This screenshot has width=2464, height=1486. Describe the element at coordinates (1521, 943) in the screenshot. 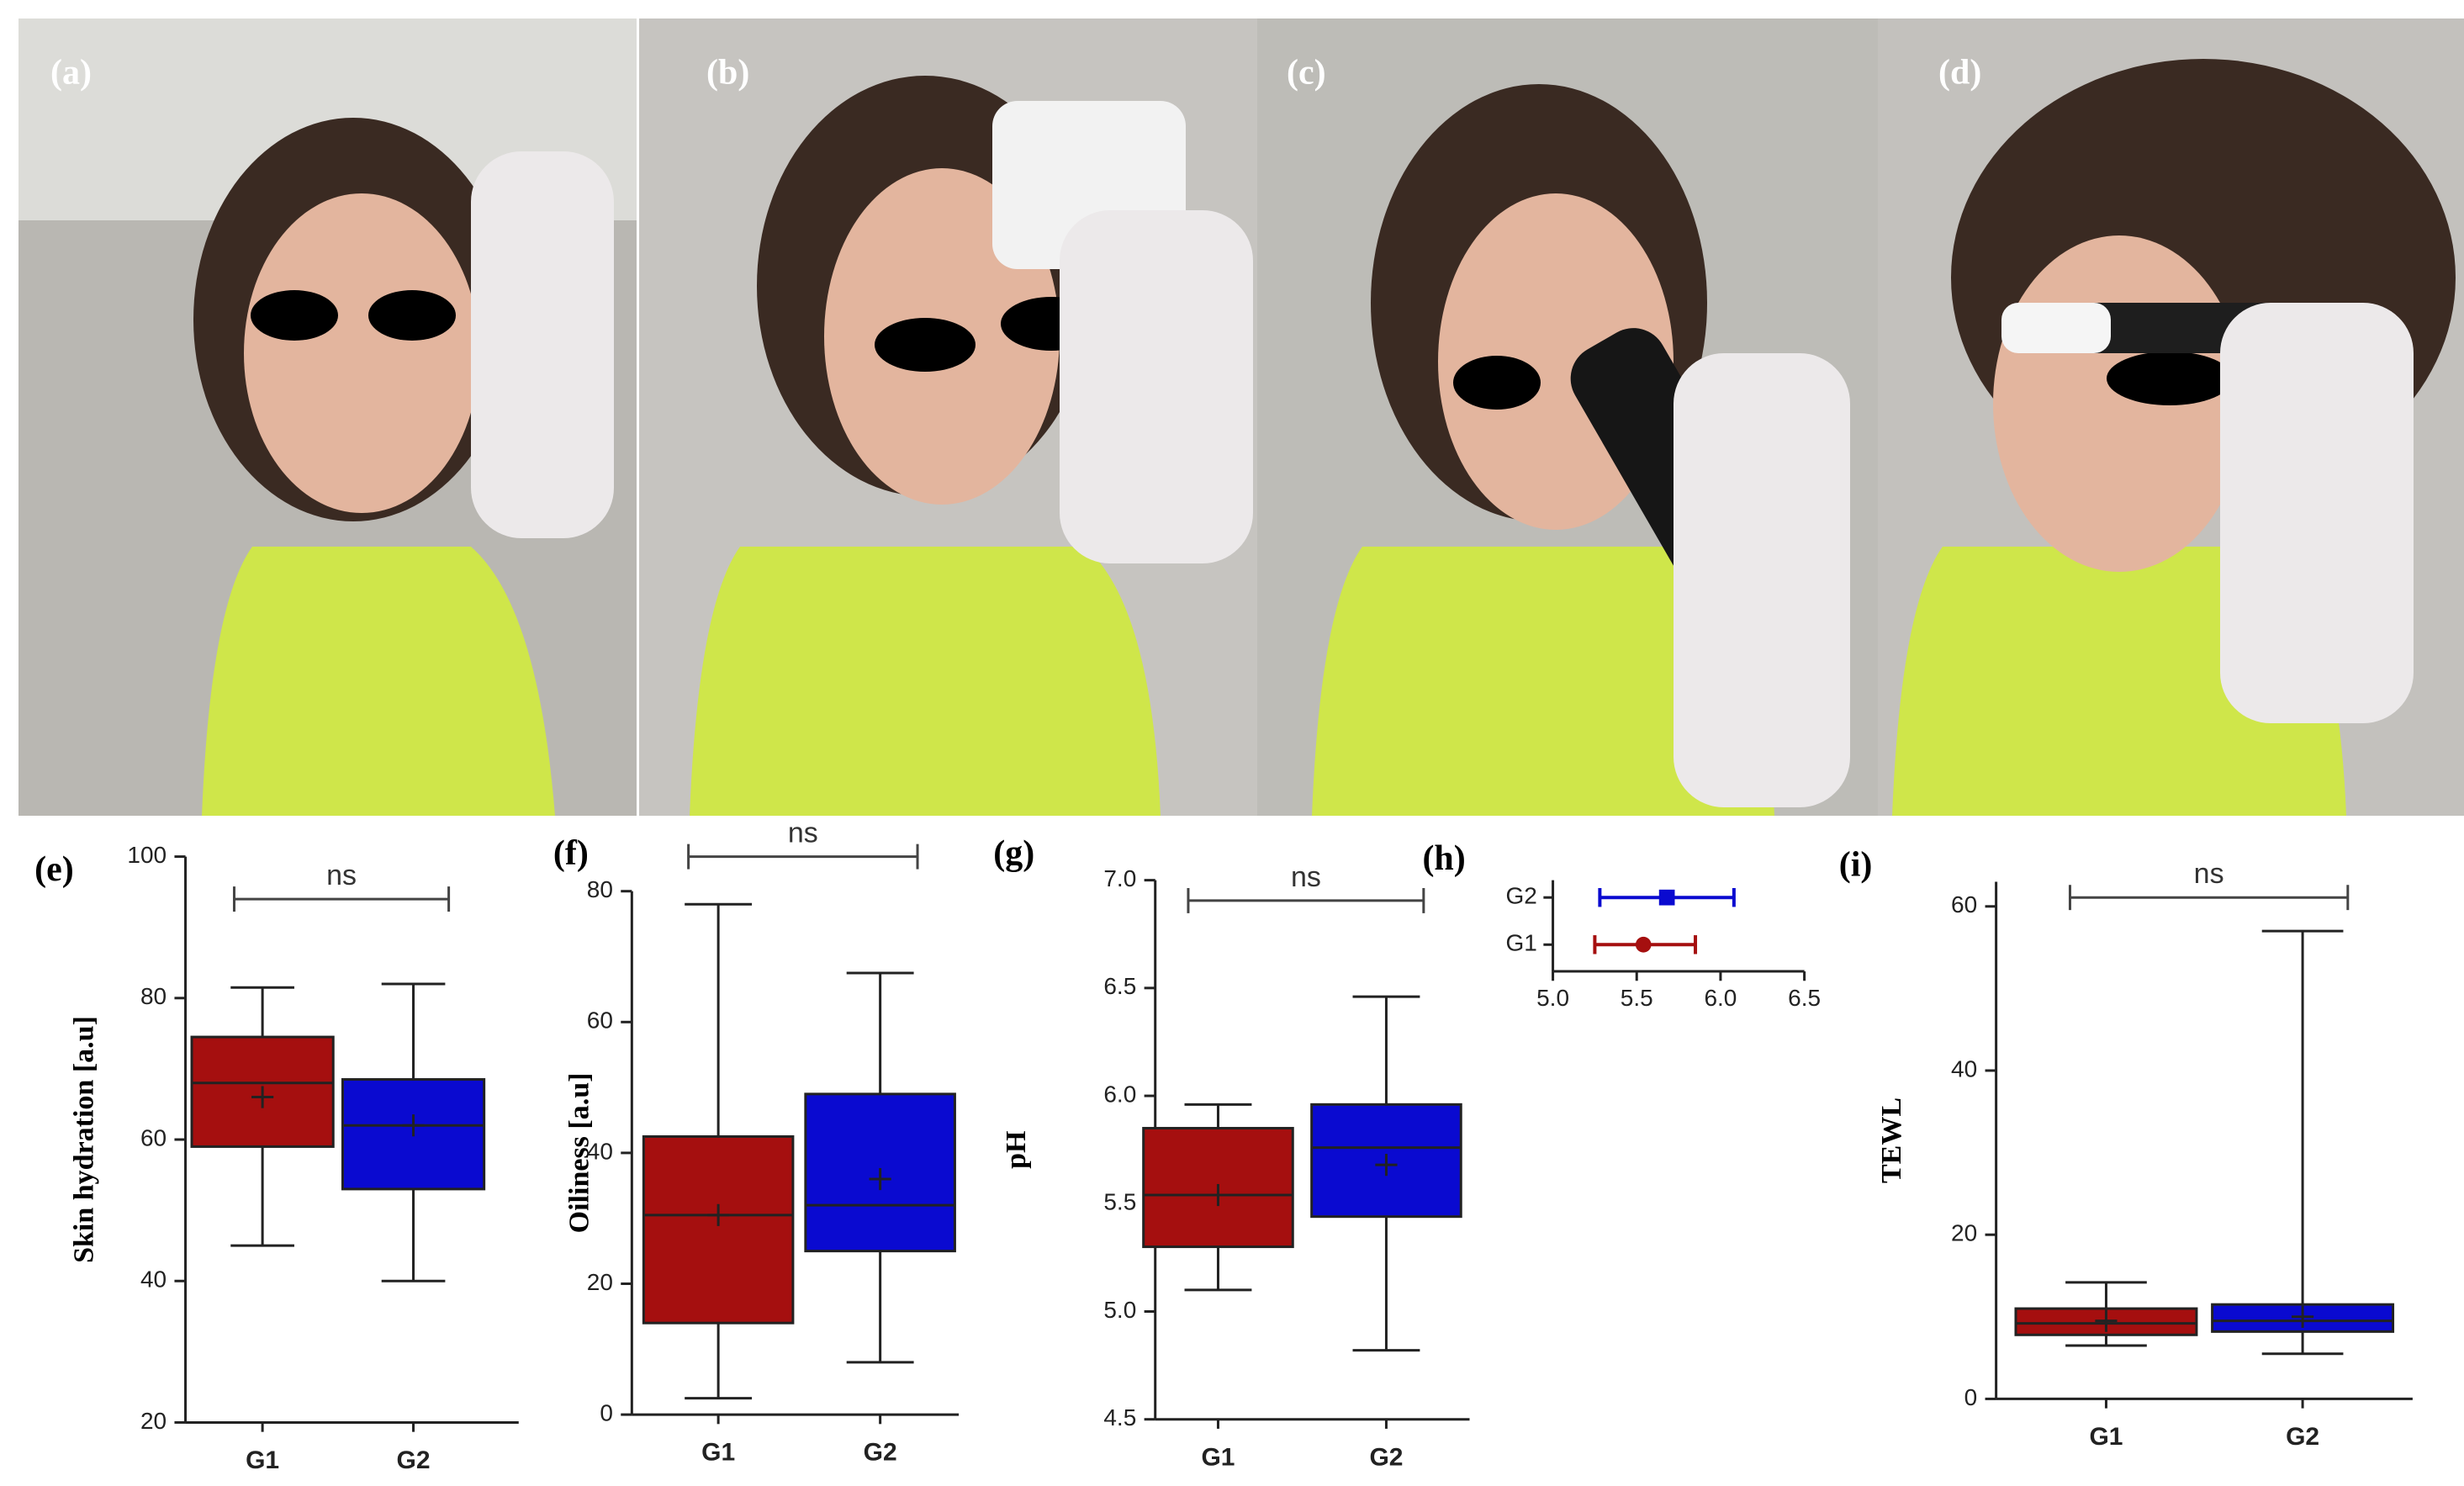

I see `y-tick-label: G1` at that location.